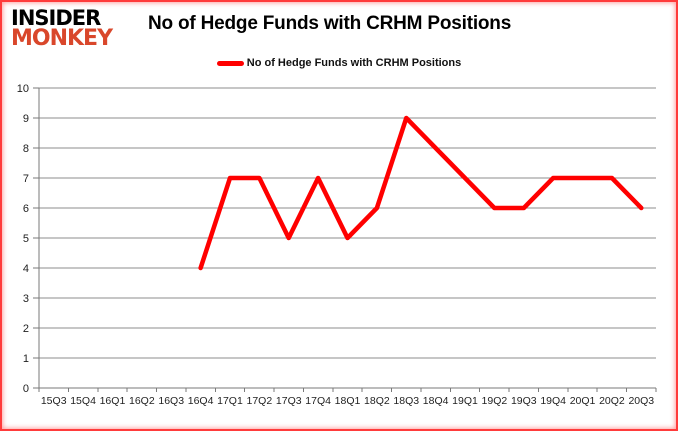  Describe the element at coordinates (56, 18) in the screenshot. I see `logo-insider-text: INSIDER` at that location.